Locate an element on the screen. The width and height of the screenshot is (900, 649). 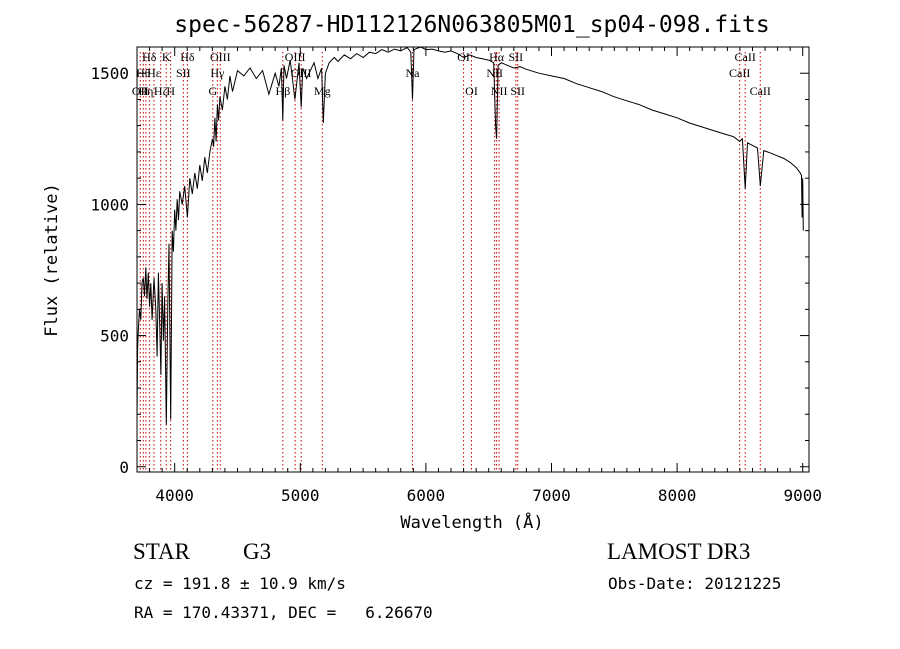
sky-coordinates: RA = 170.43371, DEC = 6.26670 is located at coordinates (283, 612).